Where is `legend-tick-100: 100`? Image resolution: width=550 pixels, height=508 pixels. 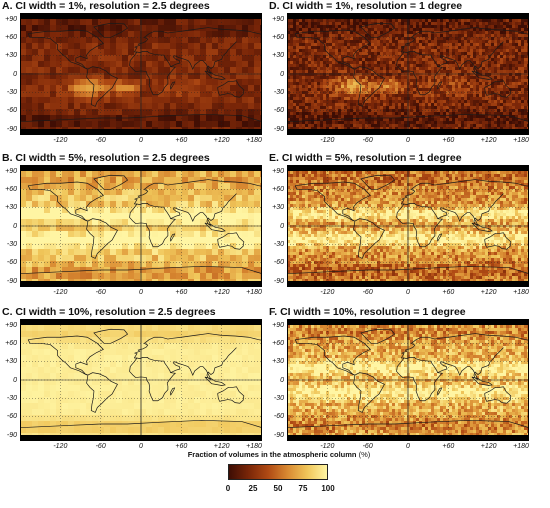
legend-tick-100: 100 is located at coordinates (328, 488).